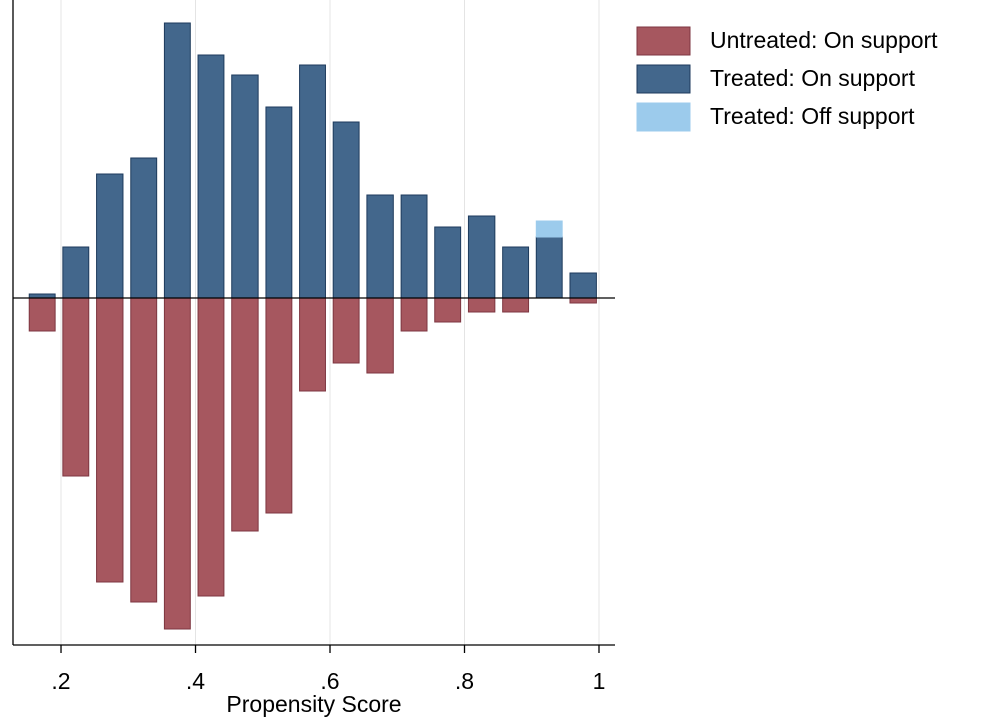 Image resolution: width=990 pixels, height=725 pixels. What do you see at coordinates (599, 681) in the screenshot?
I see `x-tick-label: 1` at bounding box center [599, 681].